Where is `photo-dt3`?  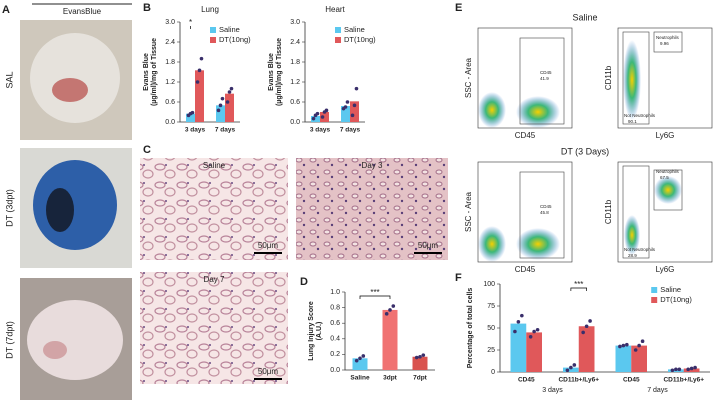 photo-dt3 is located at coordinates (76, 208).